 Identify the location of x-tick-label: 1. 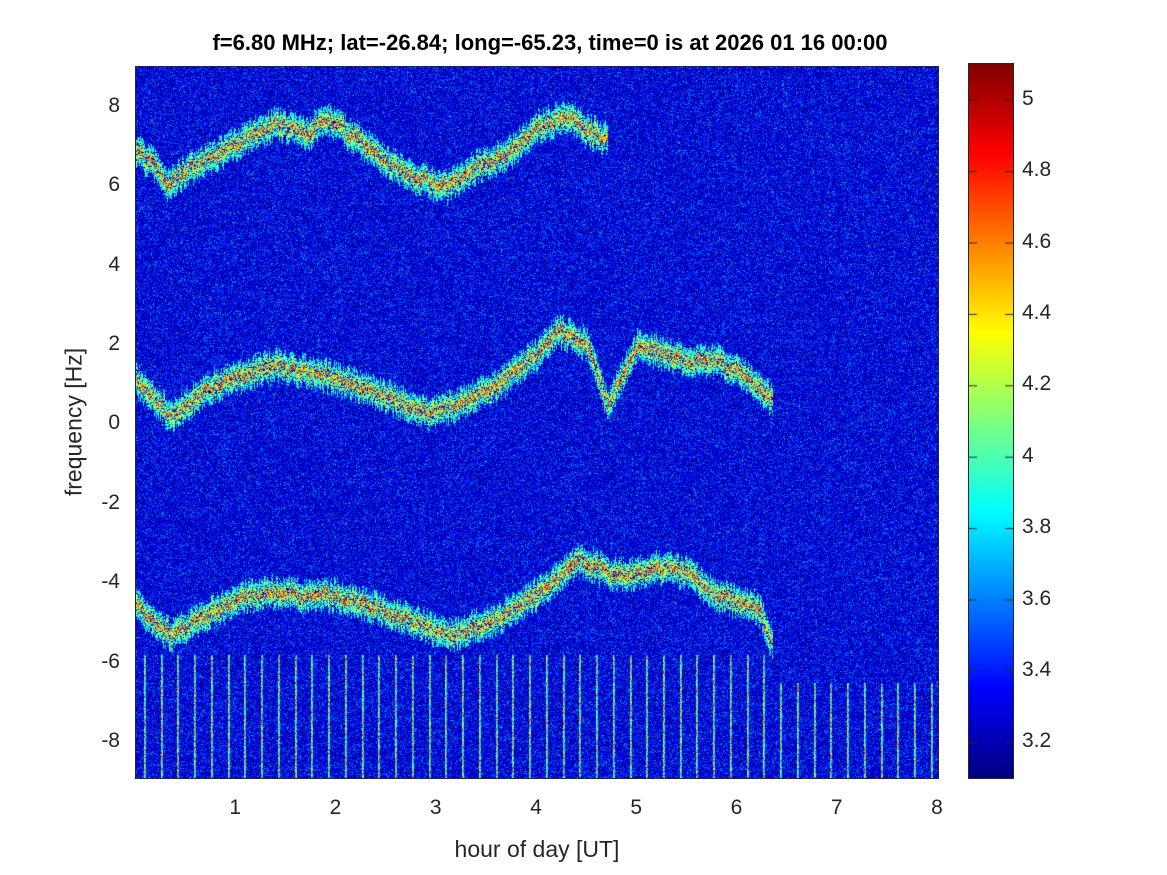
(235, 807).